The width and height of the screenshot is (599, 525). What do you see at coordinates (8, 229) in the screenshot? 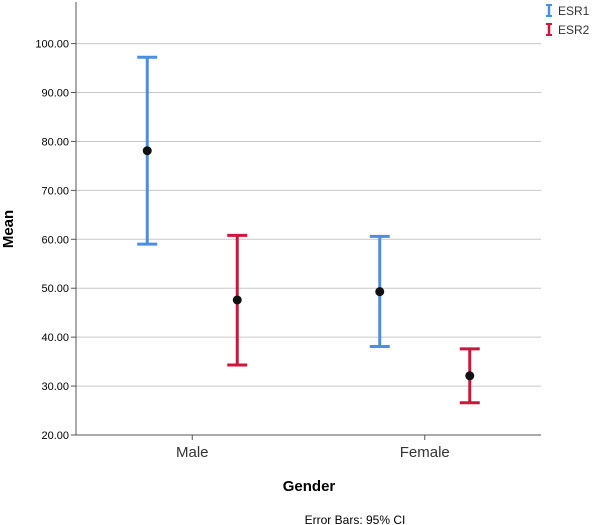
I see `y-axis-title: Mean` at bounding box center [8, 229].